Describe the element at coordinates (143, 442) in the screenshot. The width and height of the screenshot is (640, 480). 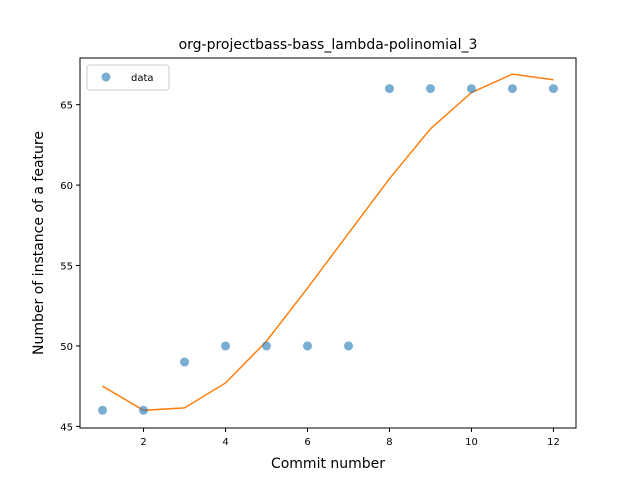
I see `x-tick-label: 2` at that location.